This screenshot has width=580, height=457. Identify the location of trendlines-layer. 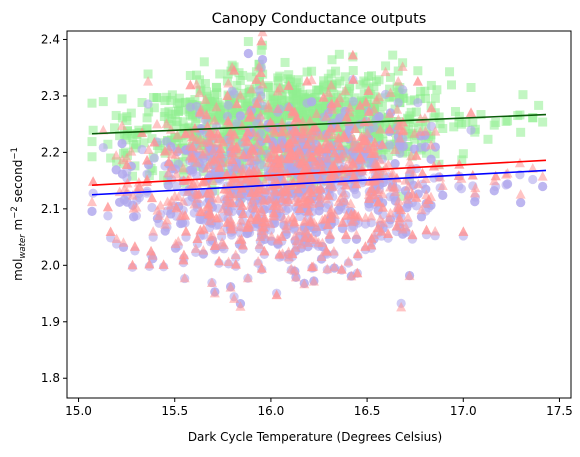
(319, 154).